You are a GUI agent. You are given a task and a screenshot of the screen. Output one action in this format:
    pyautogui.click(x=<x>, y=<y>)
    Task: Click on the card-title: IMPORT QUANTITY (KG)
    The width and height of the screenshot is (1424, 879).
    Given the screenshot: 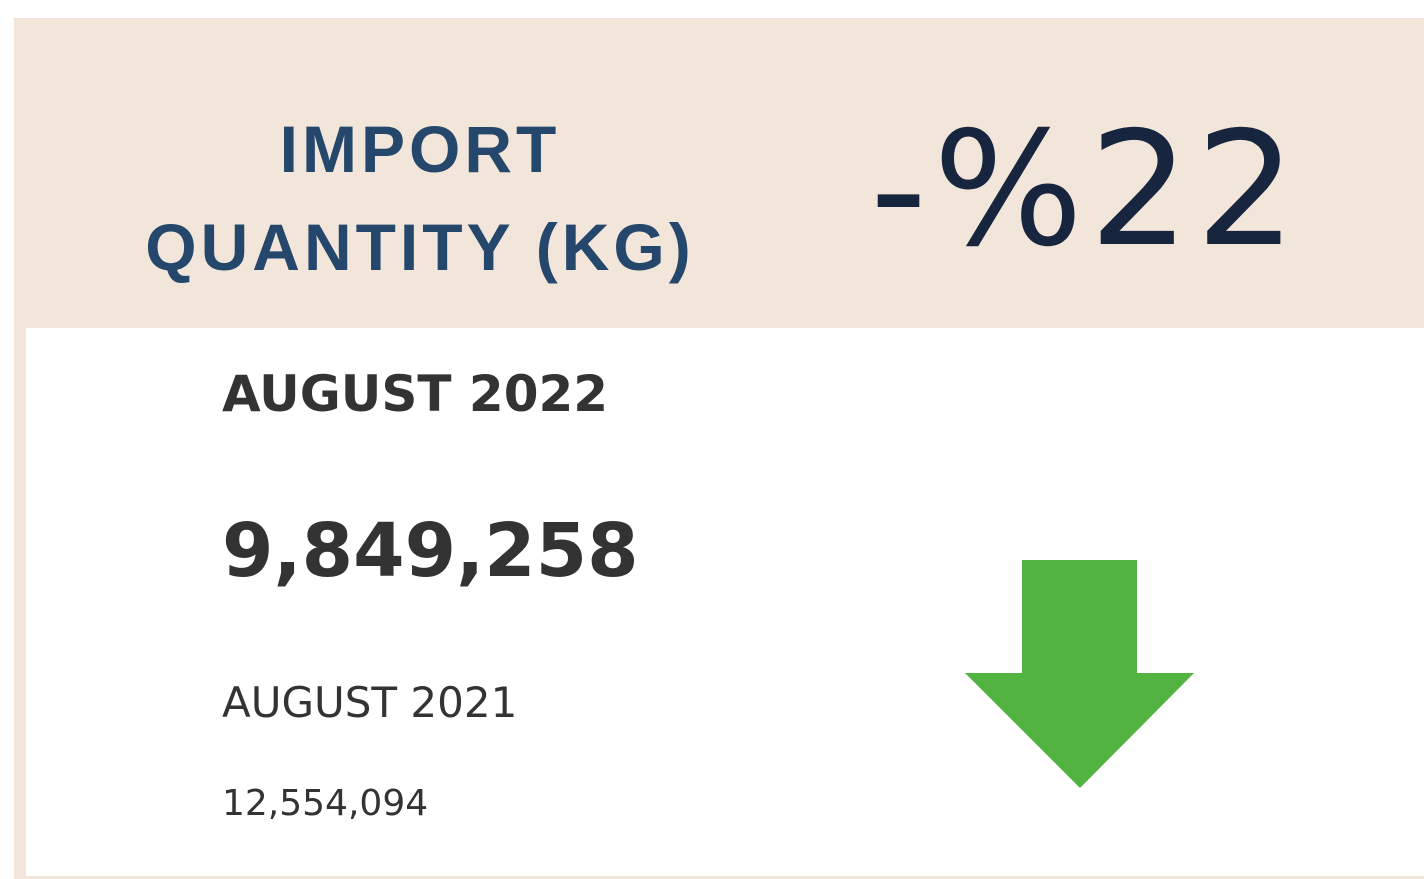 What is the action you would take?
    pyautogui.click(x=420, y=198)
    